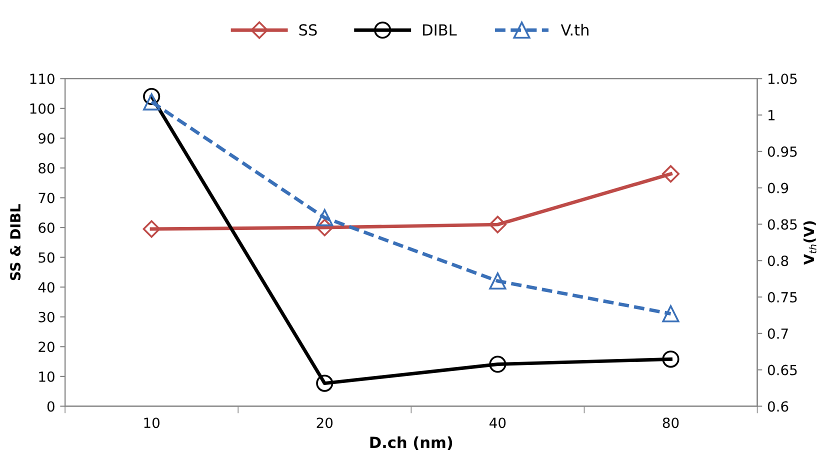 Image resolution: width=834 pixels, height=468 pixels. I want to click on x-tick-label: 10, so click(152, 423).